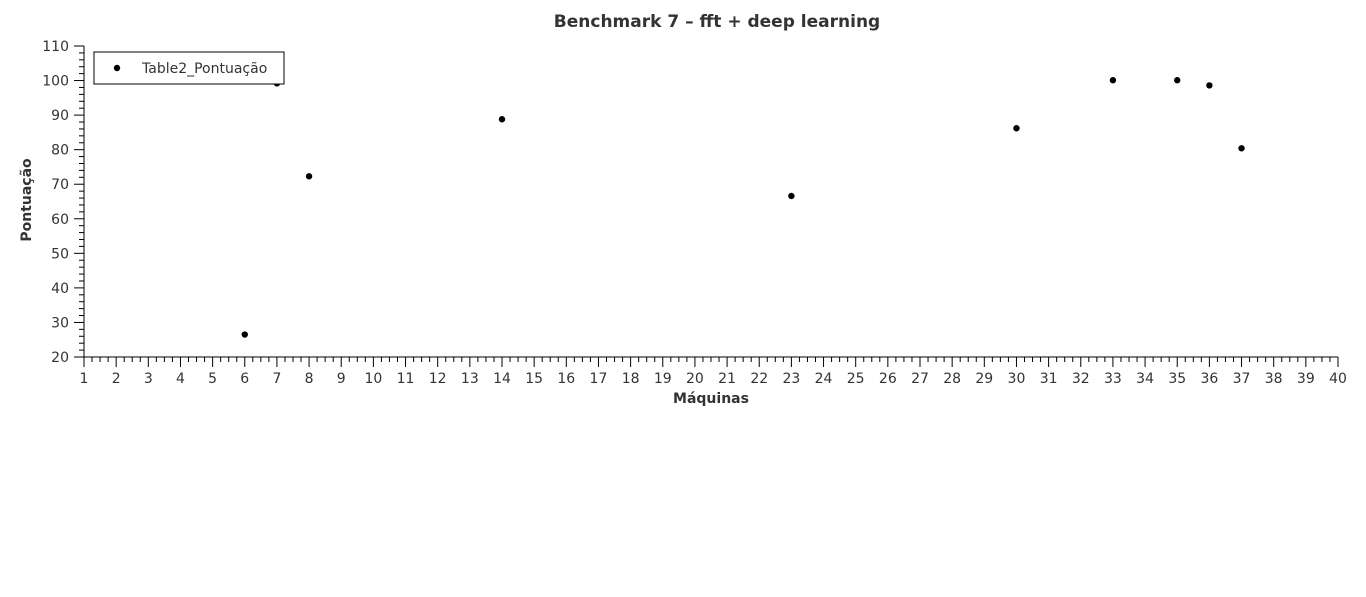 The height and width of the screenshot is (597, 1366). What do you see at coordinates (63, 202) in the screenshot?
I see `y-axis: 20 30 40 50 60 70 80 90 100 110` at bounding box center [63, 202].